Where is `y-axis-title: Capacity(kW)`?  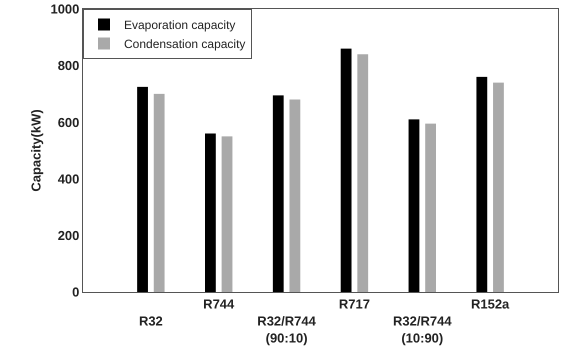 y-axis-title: Capacity(kW) is located at coordinates (36, 150).